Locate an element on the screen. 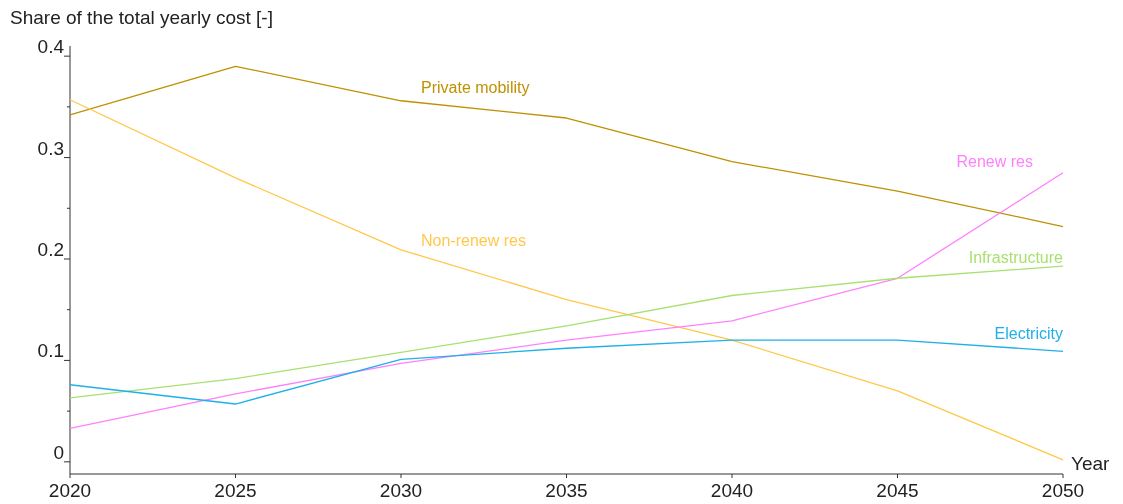 The width and height of the screenshot is (1123, 504). y-axis-title: Share of the total yearly cost [-] is located at coordinates (141, 17).